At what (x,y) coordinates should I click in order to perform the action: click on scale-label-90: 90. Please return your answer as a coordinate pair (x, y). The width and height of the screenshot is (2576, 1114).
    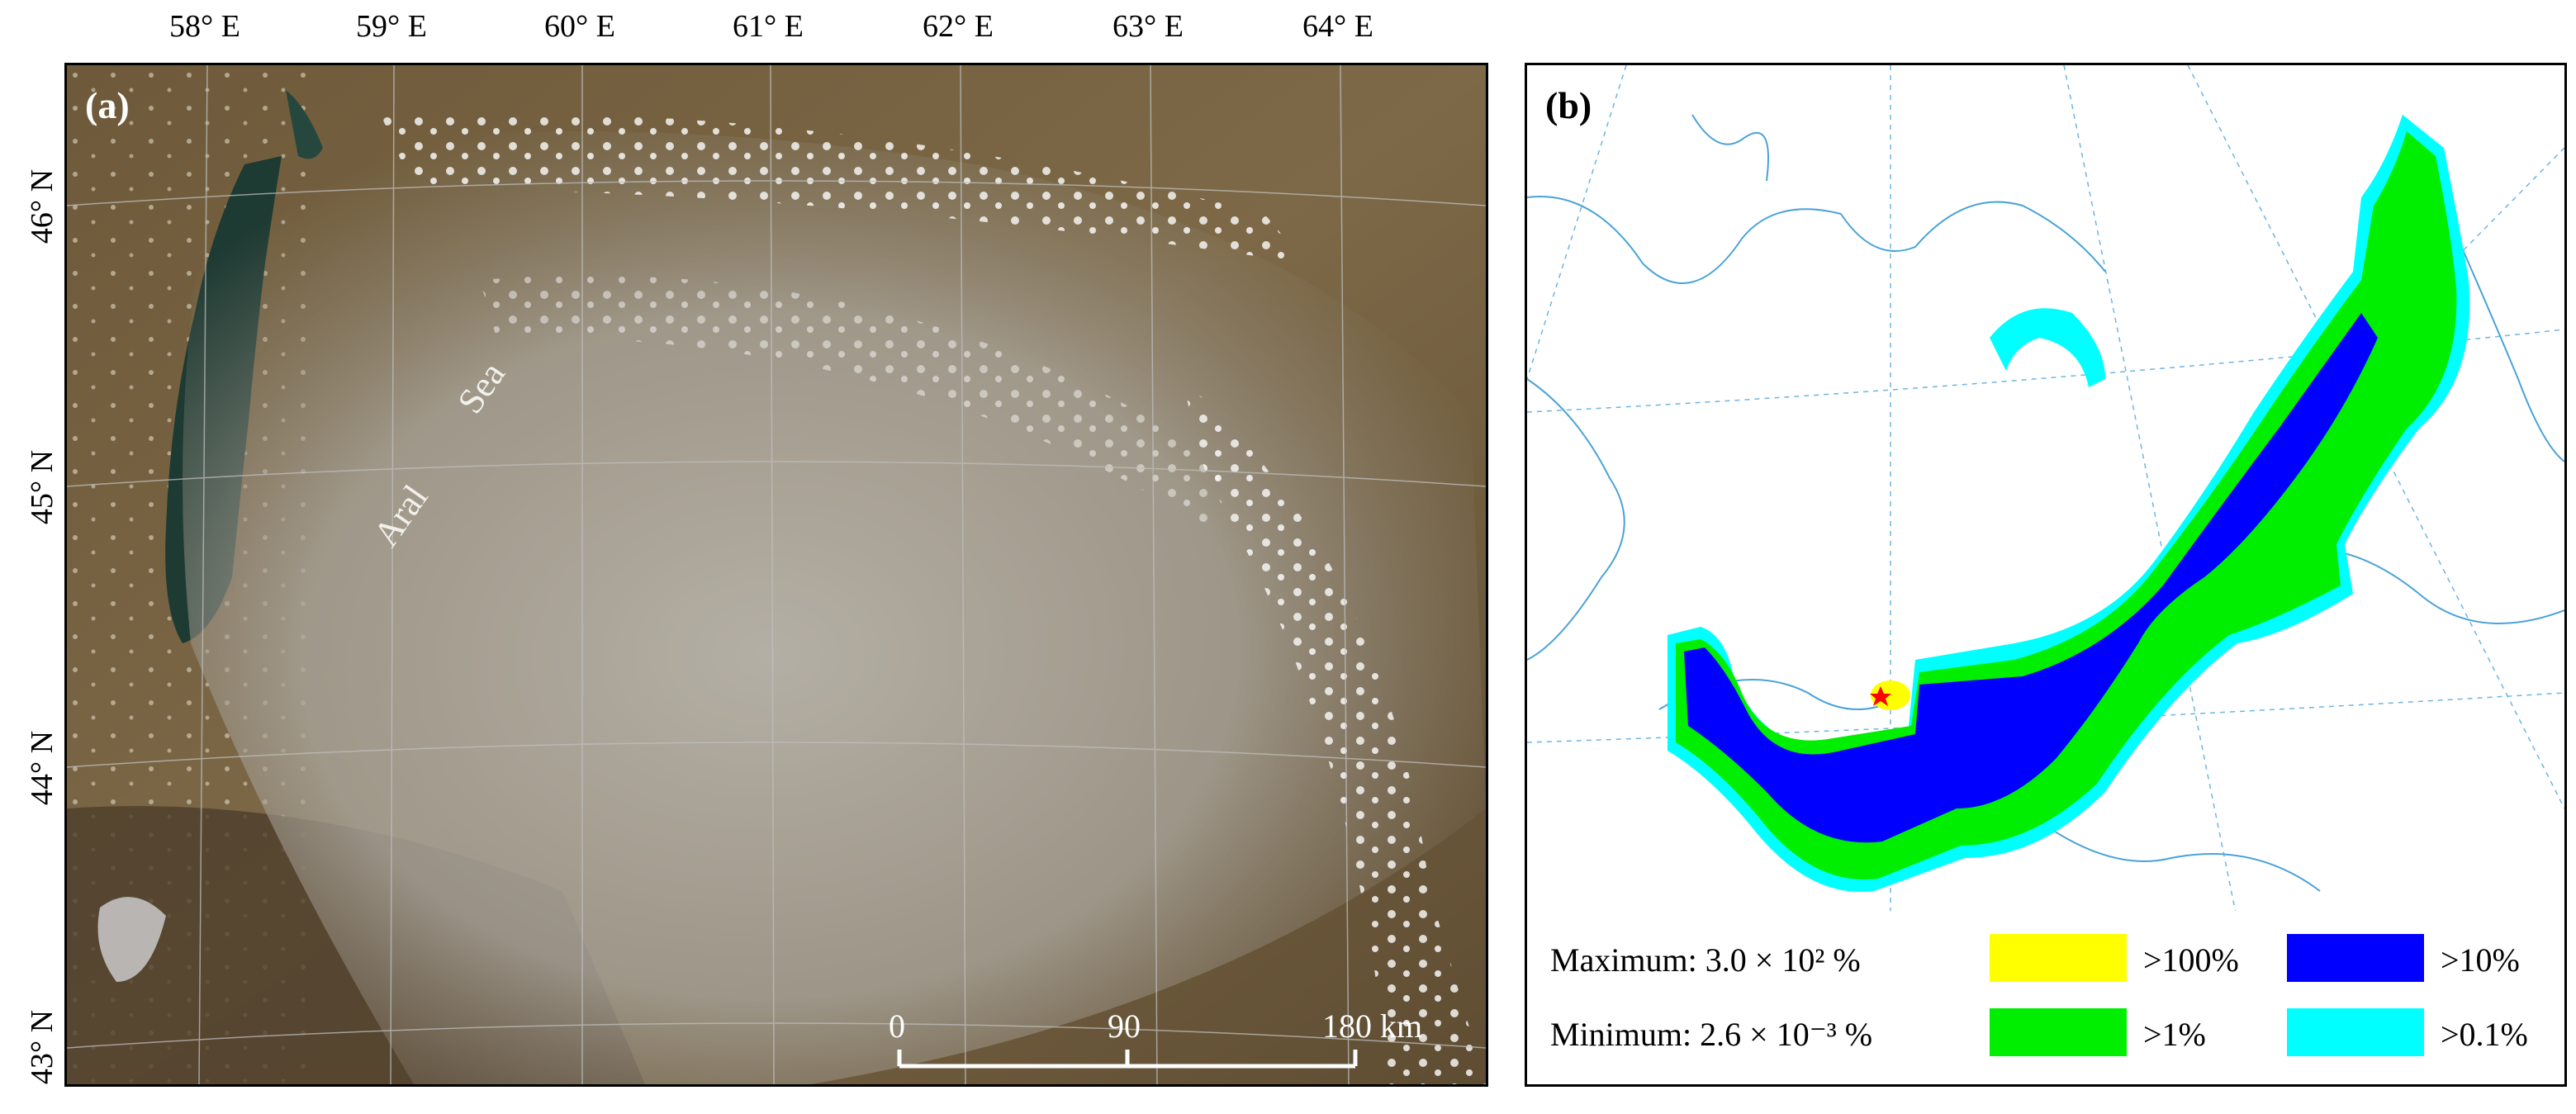
    Looking at the image, I should click on (1124, 1026).